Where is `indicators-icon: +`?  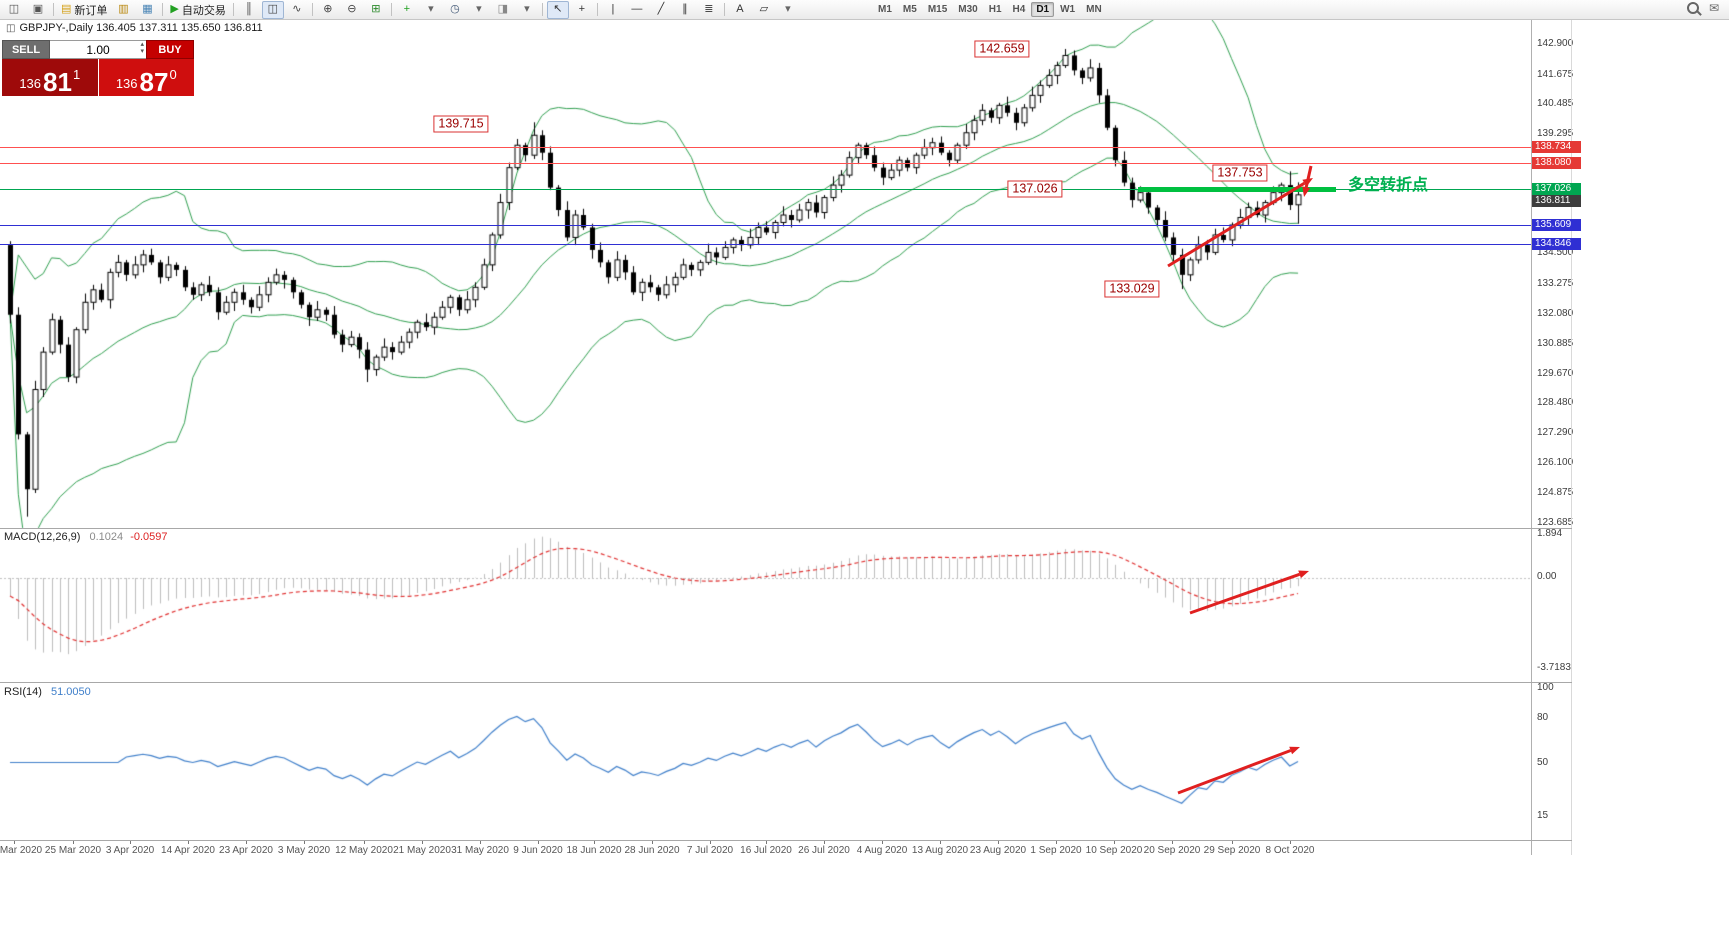
indicators-icon: + is located at coordinates (407, 10).